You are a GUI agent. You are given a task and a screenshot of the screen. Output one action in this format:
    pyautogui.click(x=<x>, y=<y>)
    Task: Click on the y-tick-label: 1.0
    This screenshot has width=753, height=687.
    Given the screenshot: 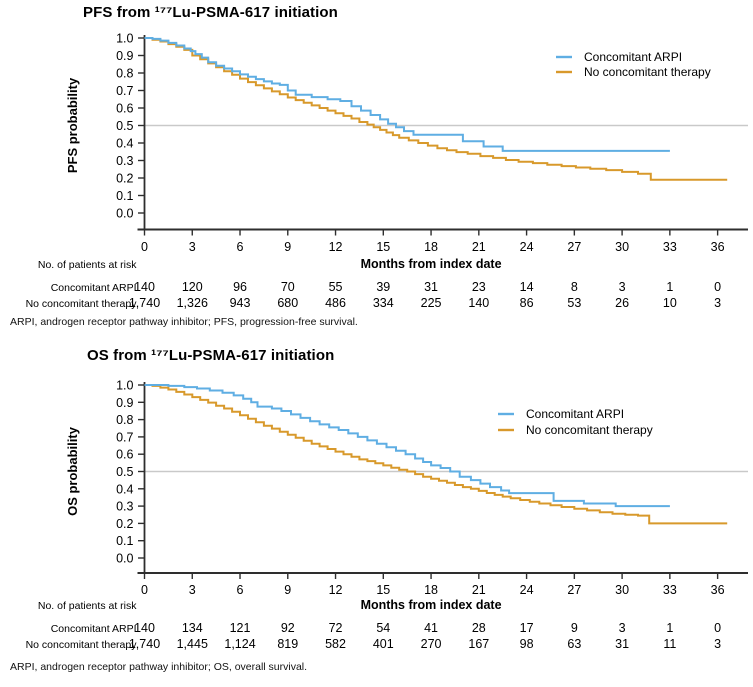 What is the action you would take?
    pyautogui.click(x=124, y=386)
    